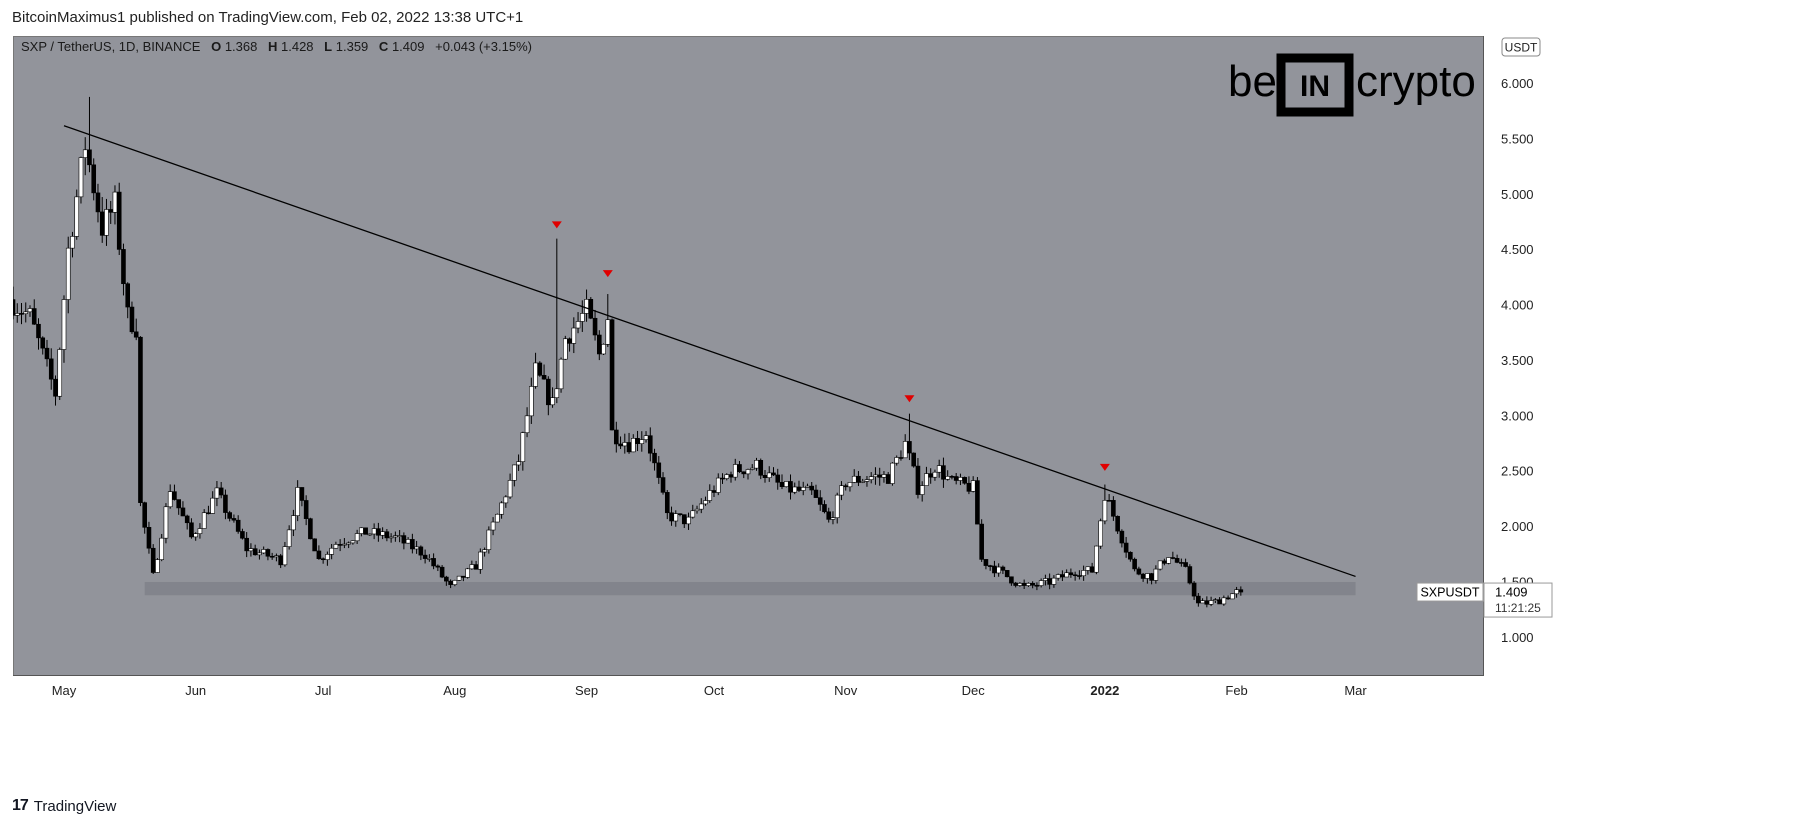  Describe the element at coordinates (483, 46) in the screenshot. I see `change-value: +0.043 (+3.15%)` at that location.